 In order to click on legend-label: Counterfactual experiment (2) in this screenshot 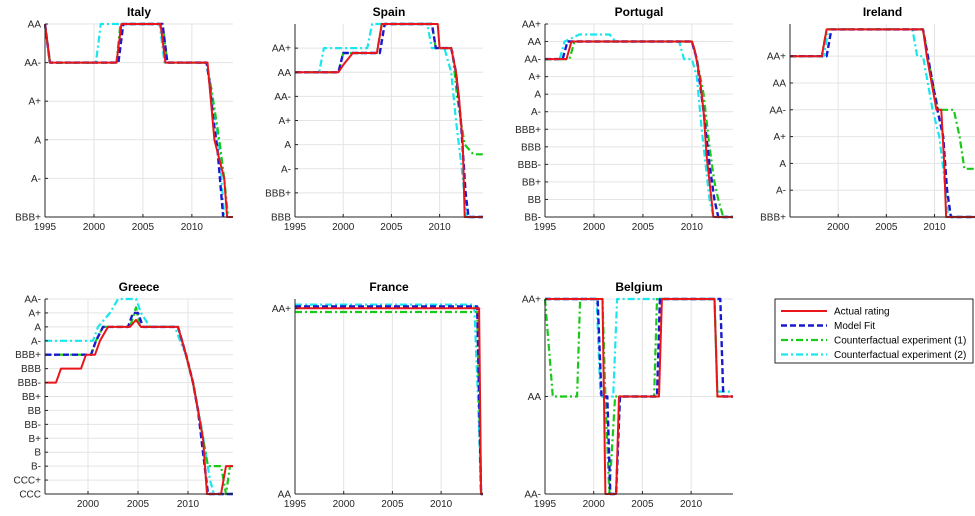, I will do `click(900, 355)`.